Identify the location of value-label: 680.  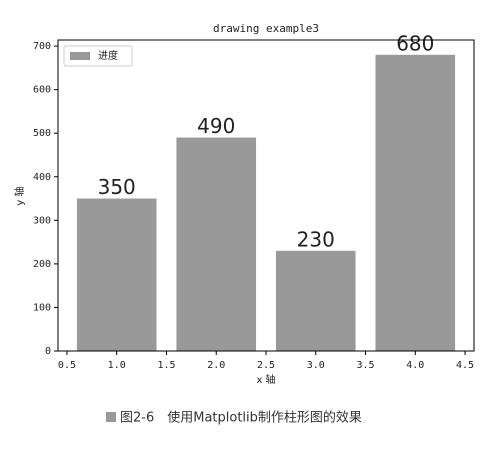
(415, 43).